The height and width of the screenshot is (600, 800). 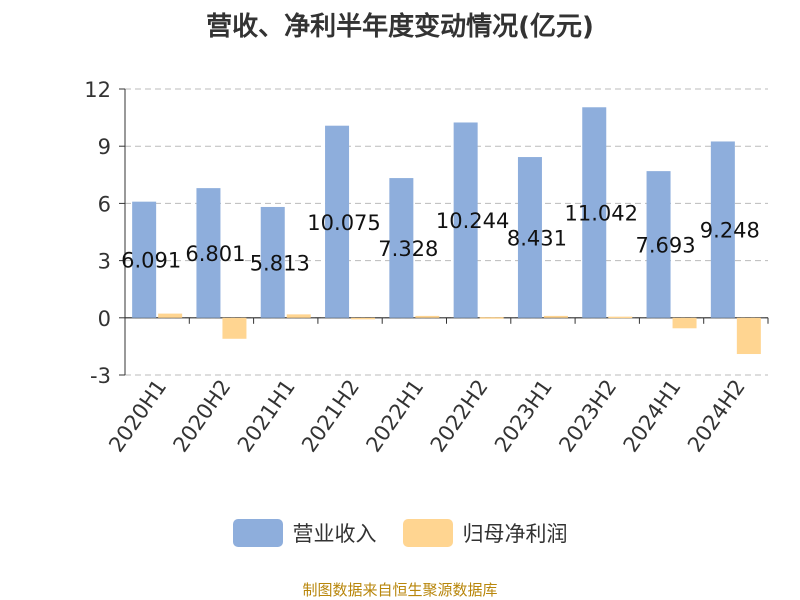 What do you see at coordinates (730, 231) in the screenshot?
I see `data-label: 9.248` at bounding box center [730, 231].